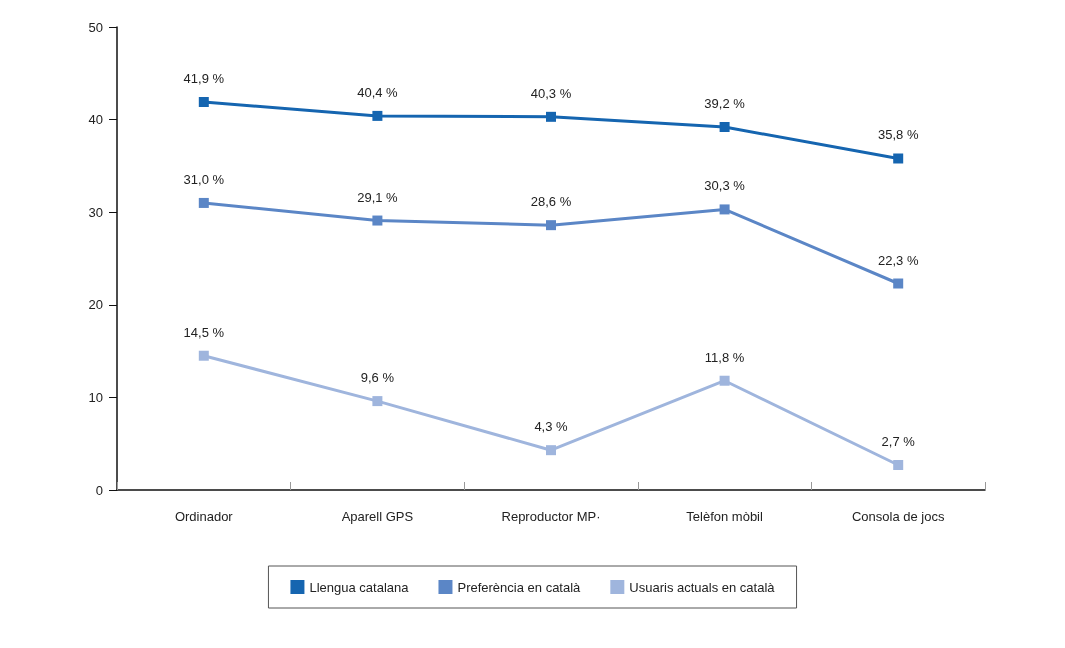  What do you see at coordinates (551, 427) in the screenshot?
I see `data-label: 4,3 %` at bounding box center [551, 427].